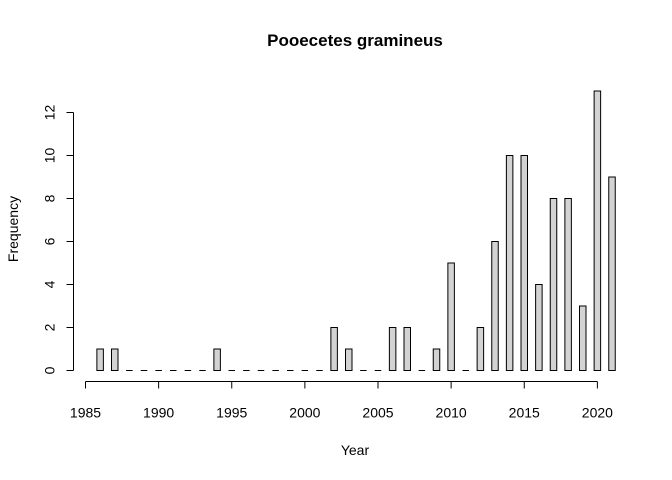 This screenshot has width=672, height=480. Describe the element at coordinates (509, 263) in the screenshot. I see `bar-2014` at that location.